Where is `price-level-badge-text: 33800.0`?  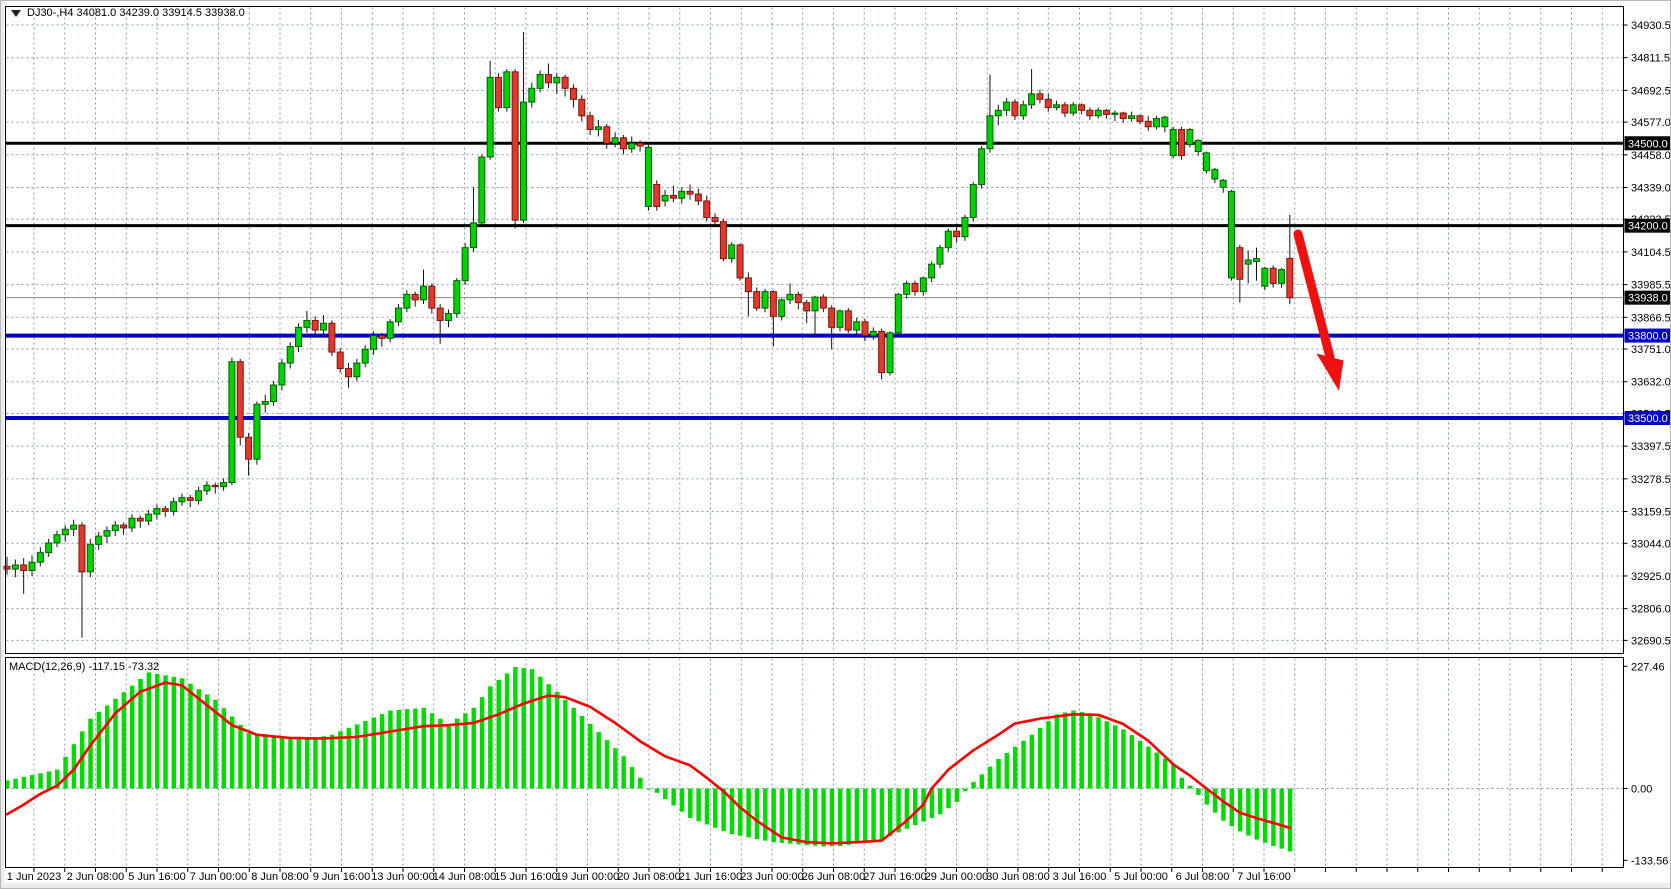
price-level-badge-text: 33800.0 is located at coordinates (1648, 337).